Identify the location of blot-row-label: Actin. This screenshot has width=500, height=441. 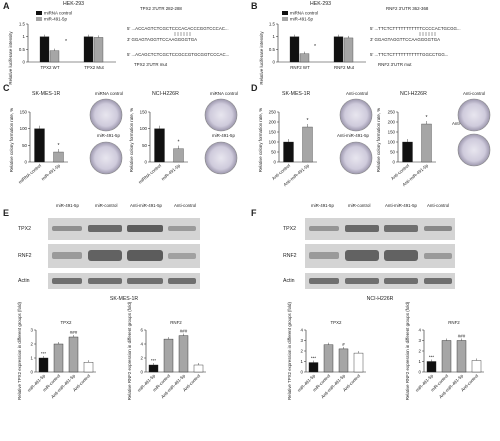
(289, 281).